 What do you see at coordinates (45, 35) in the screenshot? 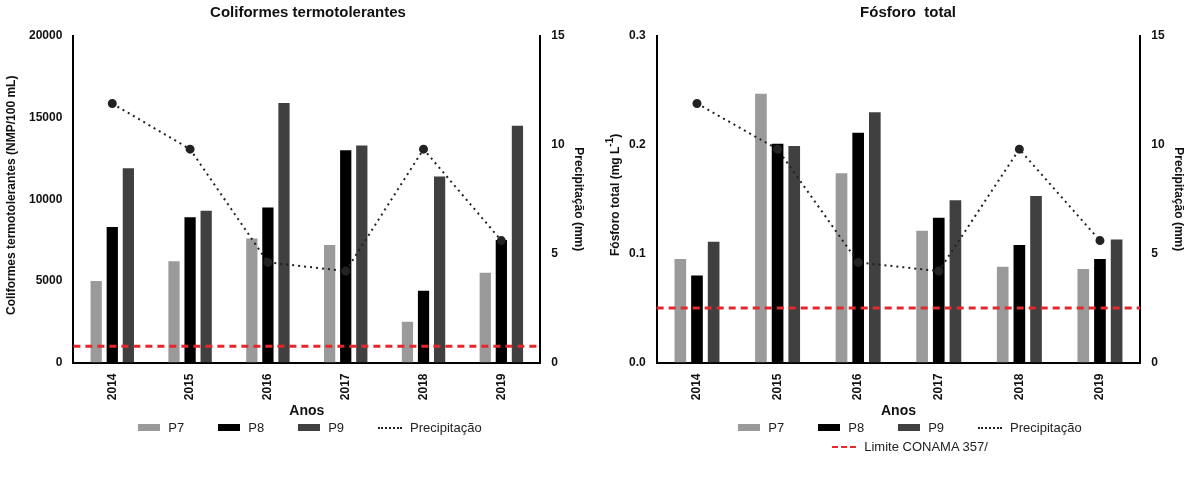
I see `y-tick-label: 20000` at bounding box center [45, 35].